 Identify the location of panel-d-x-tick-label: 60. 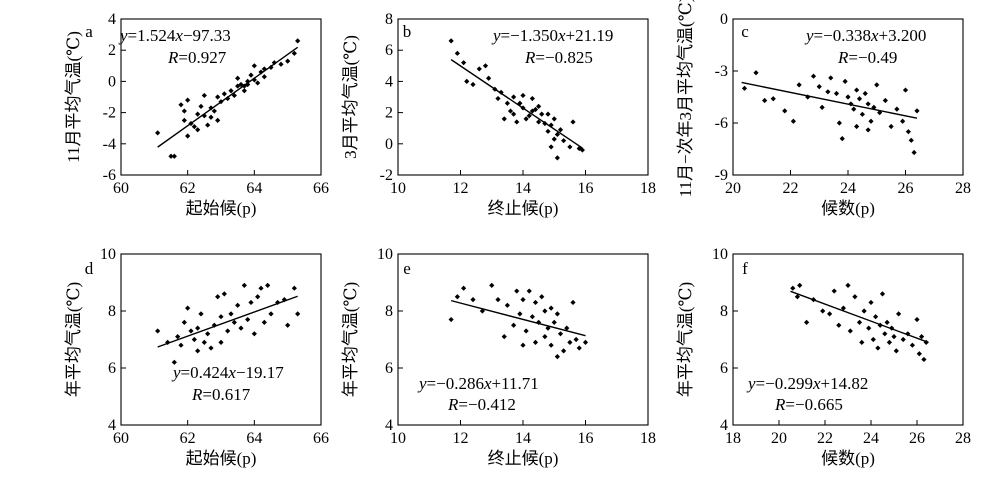
(121, 438).